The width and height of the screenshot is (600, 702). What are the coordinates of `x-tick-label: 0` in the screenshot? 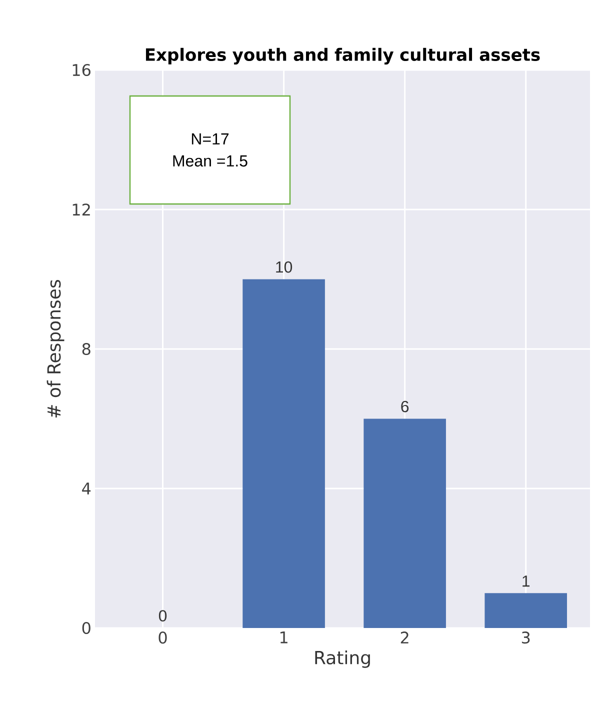 It's located at (162, 638).